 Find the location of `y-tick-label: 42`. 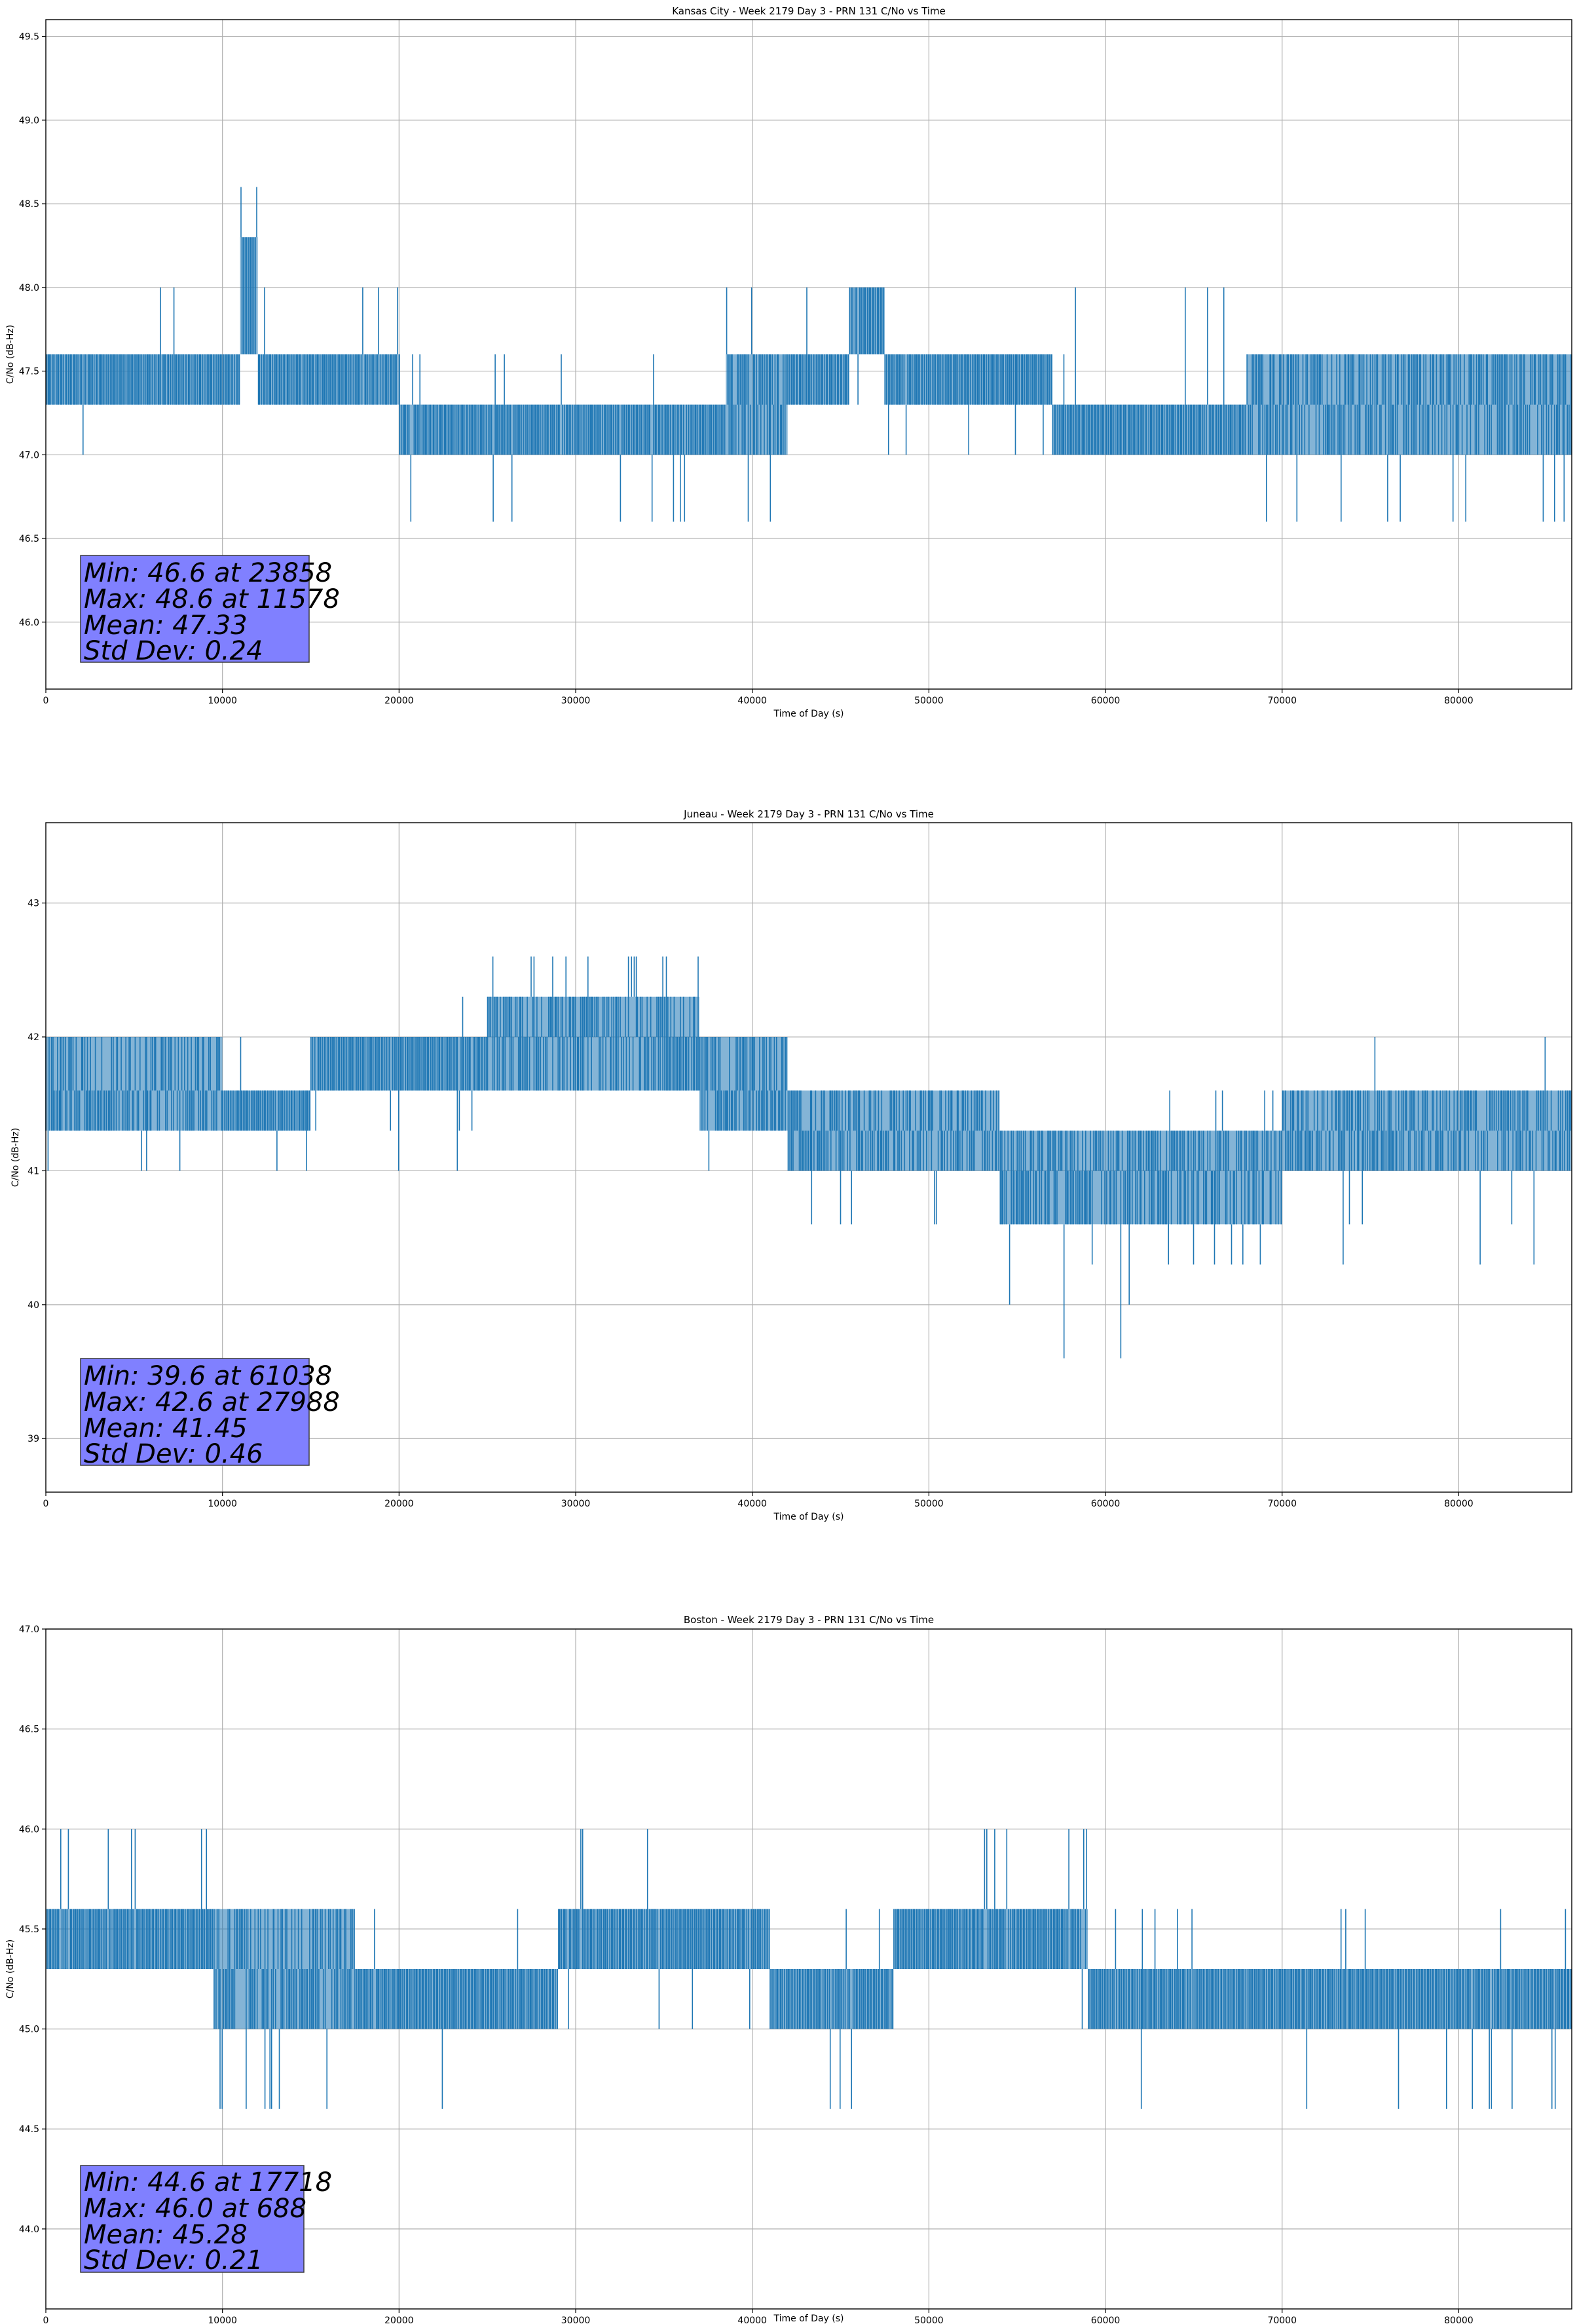

y-tick-label: 42 is located at coordinates (33, 1037).